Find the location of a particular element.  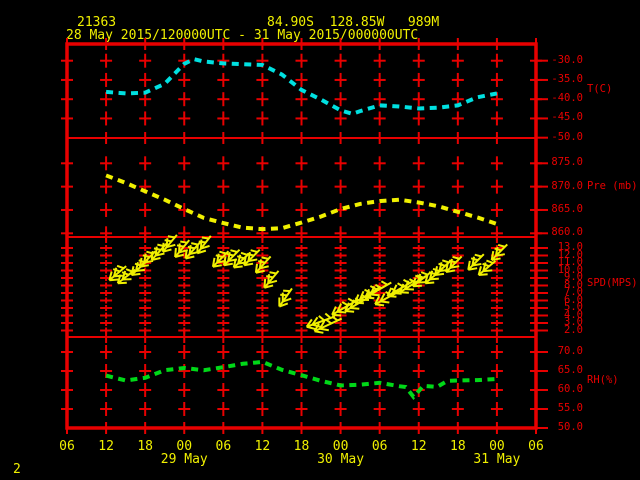

y-tick-label-temperature: -50.0 is located at coordinates (567, 136).